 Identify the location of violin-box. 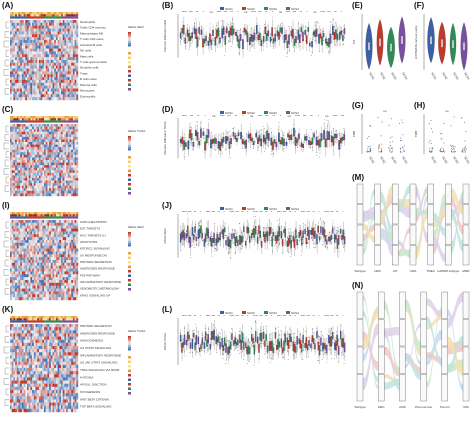
(453, 44).